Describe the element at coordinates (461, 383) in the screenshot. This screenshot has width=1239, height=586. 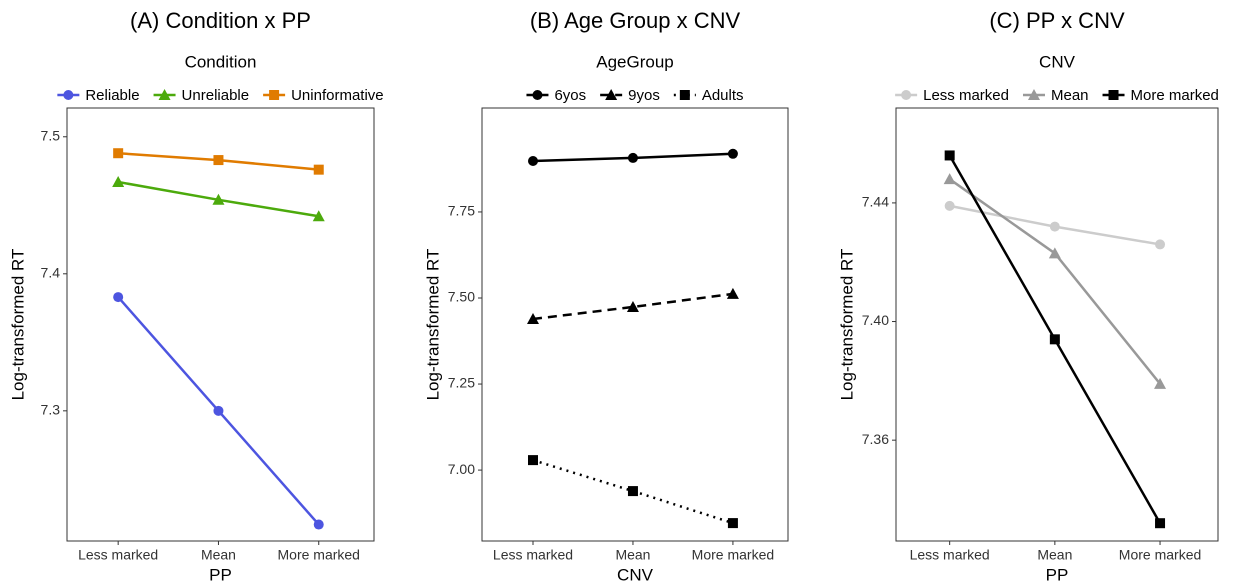
I see `y-tick-label: 7.25` at that location.